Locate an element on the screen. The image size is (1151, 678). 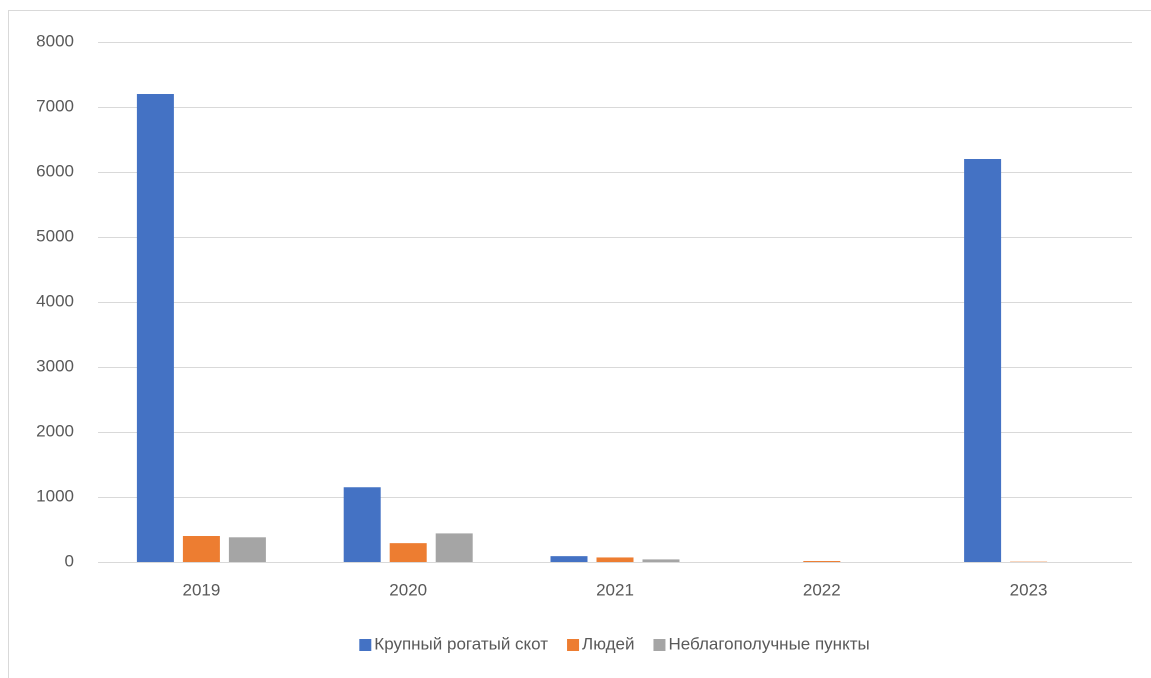
legend-label: Людей is located at coordinates (608, 643).